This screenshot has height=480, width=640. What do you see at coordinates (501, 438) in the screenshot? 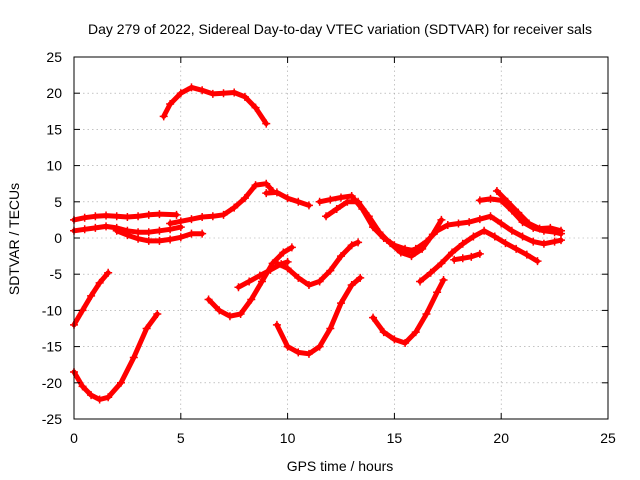
I see `x-tick-label: 20` at bounding box center [501, 438].